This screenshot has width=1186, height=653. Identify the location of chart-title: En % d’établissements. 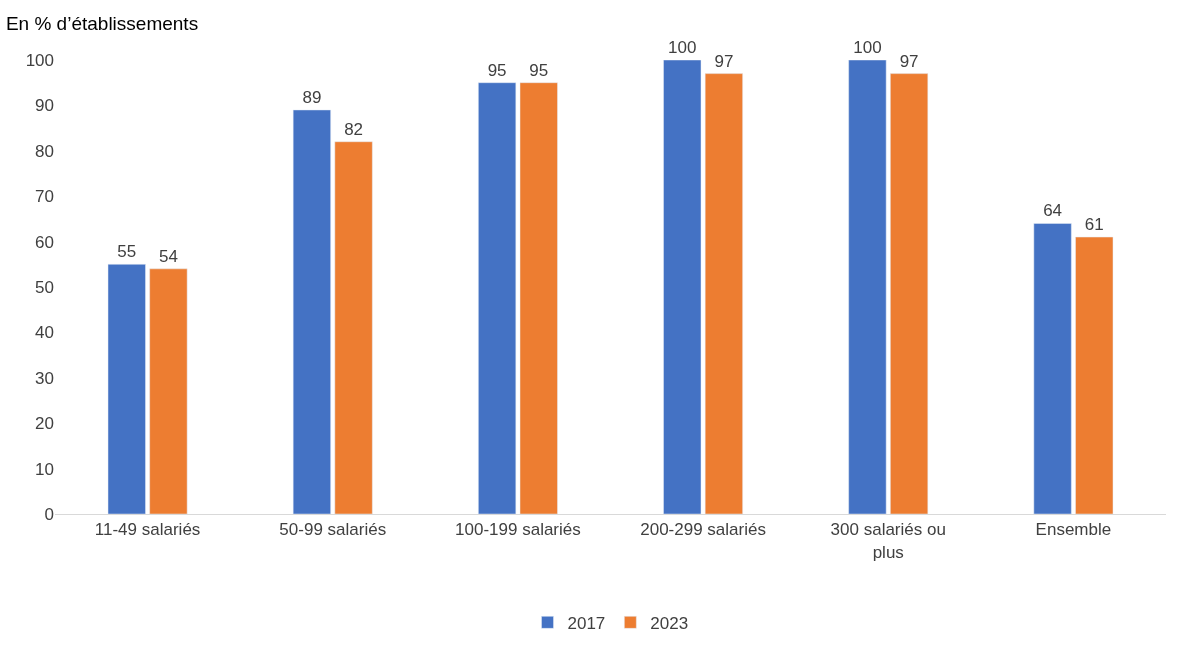
(102, 23).